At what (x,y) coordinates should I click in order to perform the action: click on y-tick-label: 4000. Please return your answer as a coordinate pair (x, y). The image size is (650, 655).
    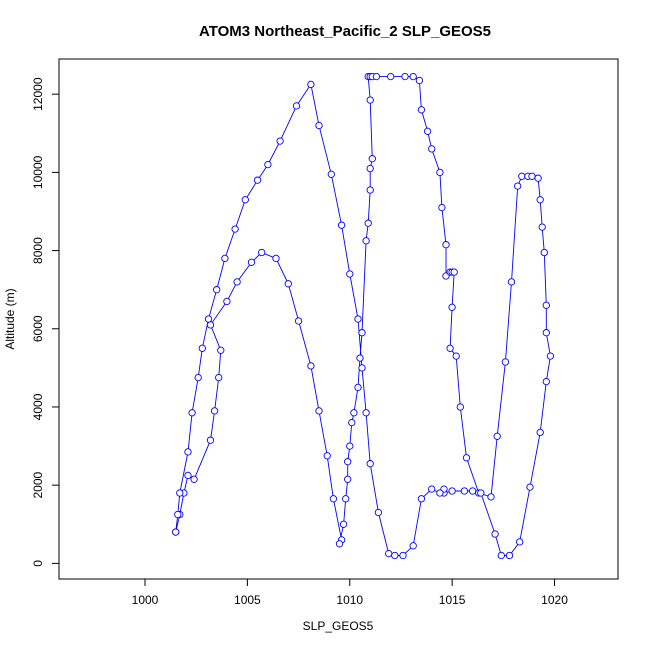
    Looking at the image, I should click on (38, 406).